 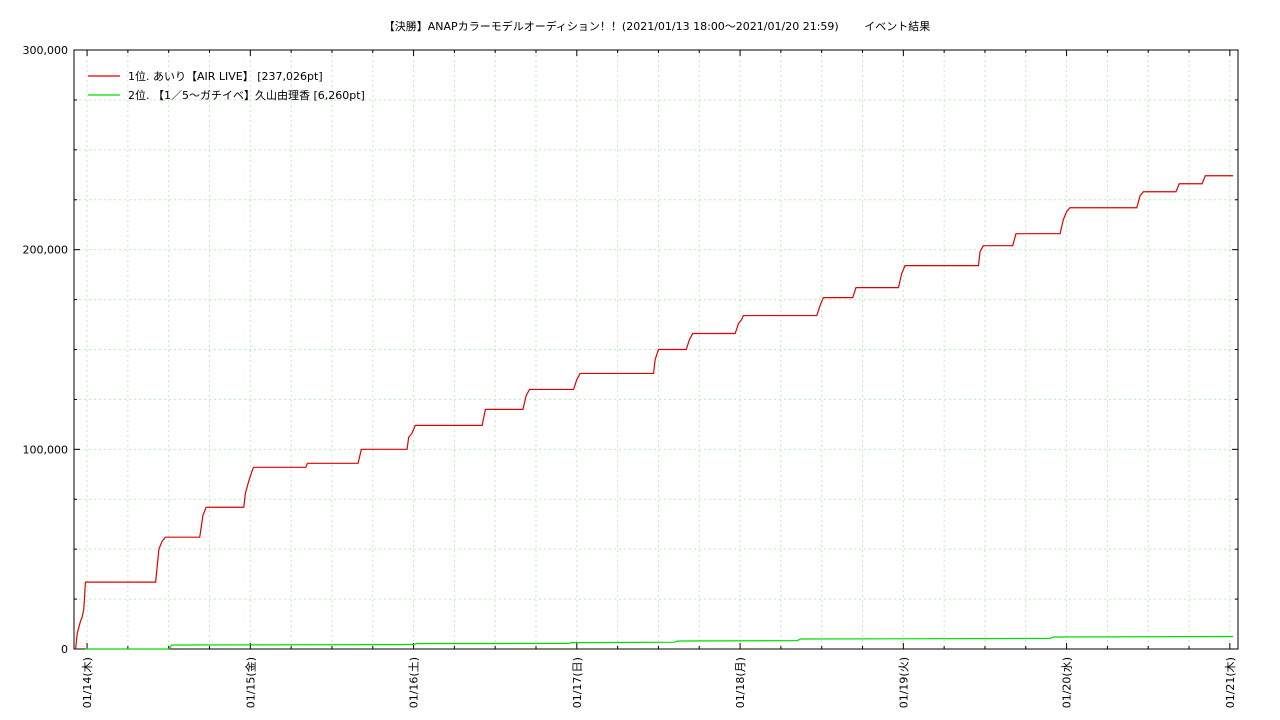 What do you see at coordinates (46, 250) in the screenshot?
I see `y-tick-label: 200,000` at bounding box center [46, 250].